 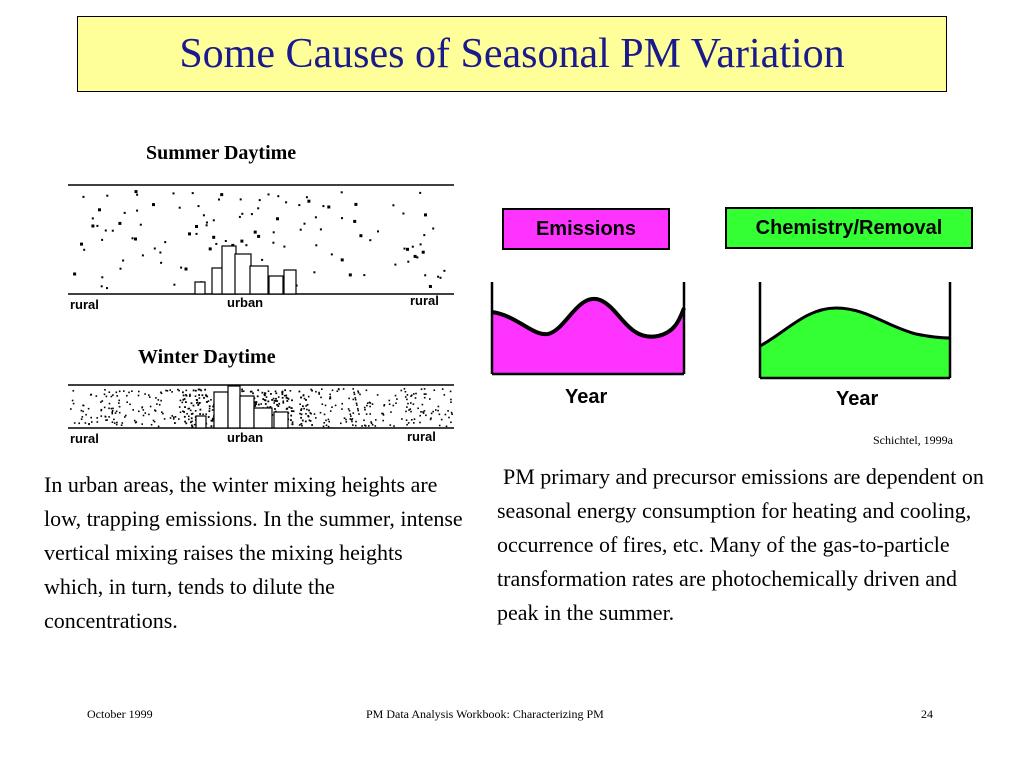 What do you see at coordinates (84, 438) in the screenshot?
I see `winter-rural-left: rural` at bounding box center [84, 438].